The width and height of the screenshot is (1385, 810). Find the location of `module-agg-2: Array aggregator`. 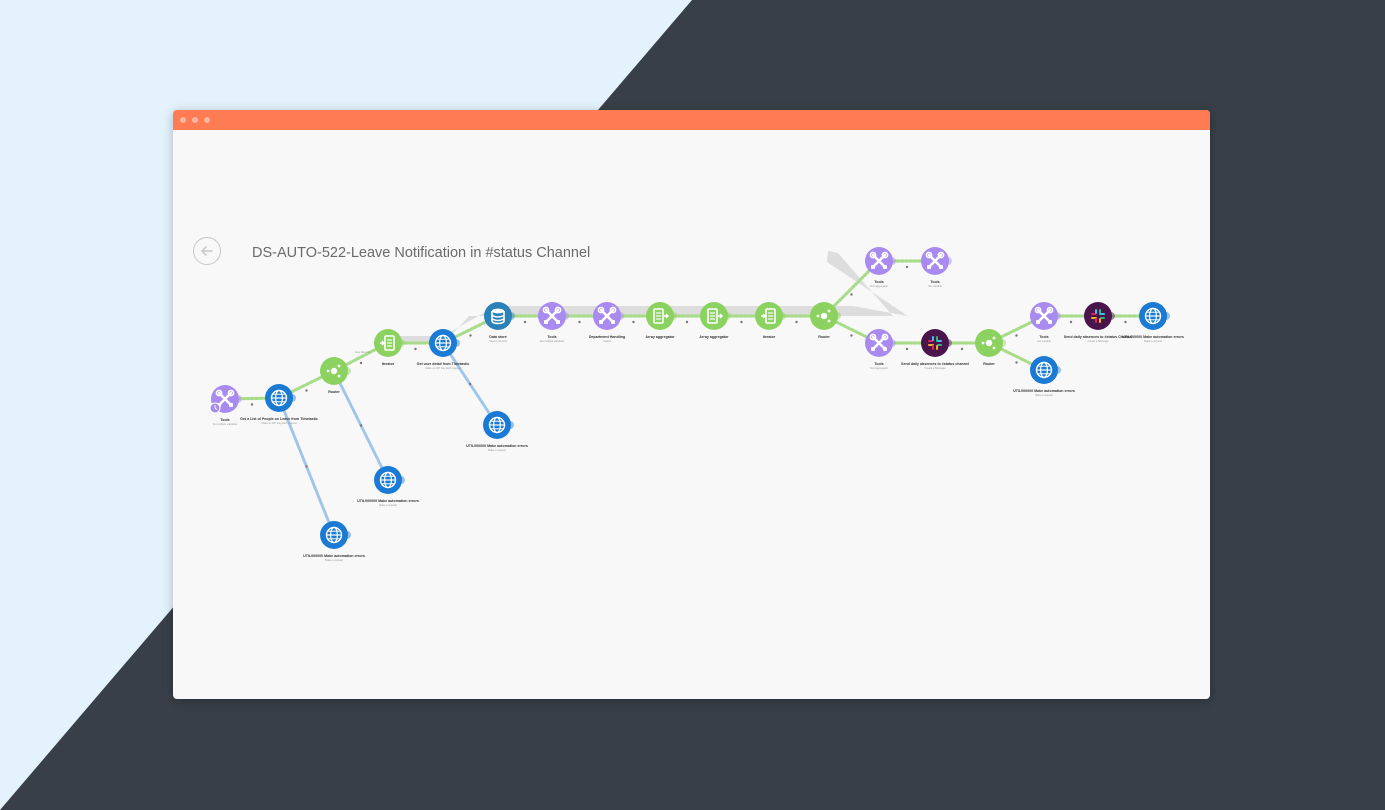

module-agg-2: Array aggregator is located at coordinates (715, 320).